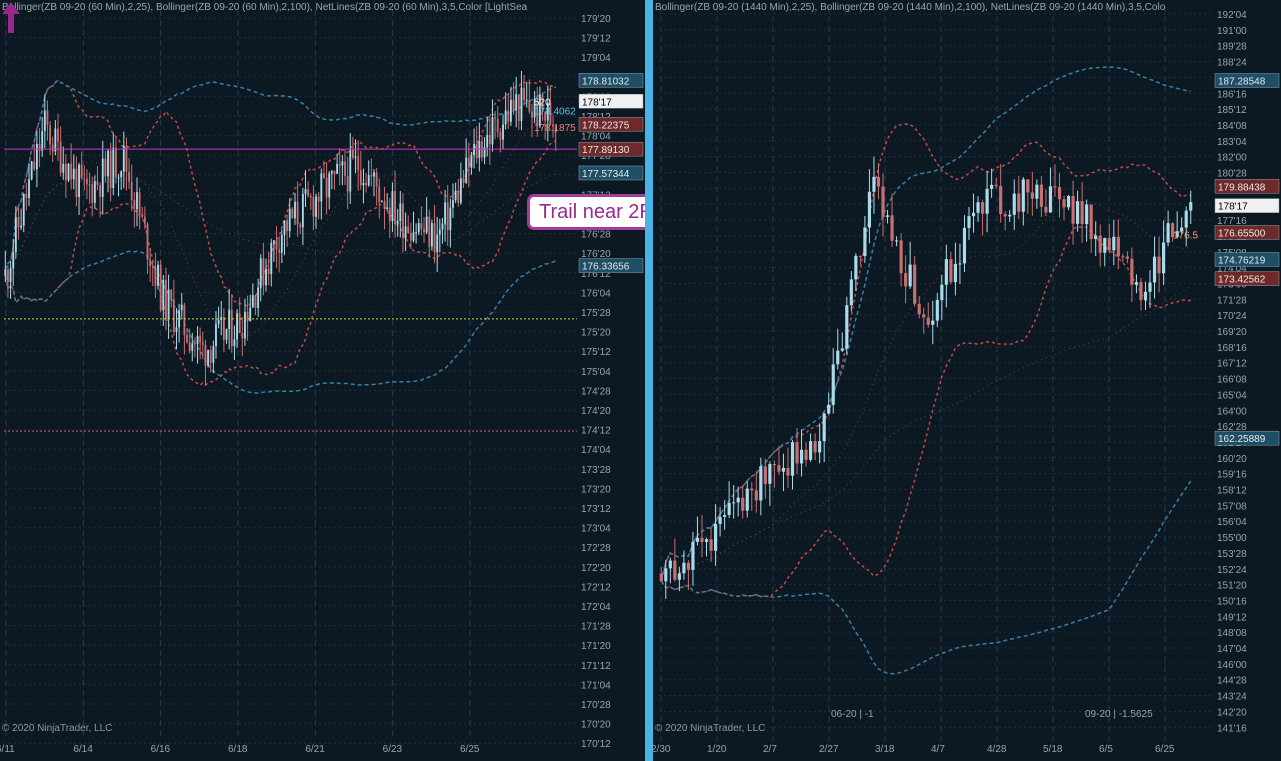 This screenshot has height=761, width=1281. What do you see at coordinates (596, 725) in the screenshot?
I see `price-axis-tick: 170'20` at bounding box center [596, 725].